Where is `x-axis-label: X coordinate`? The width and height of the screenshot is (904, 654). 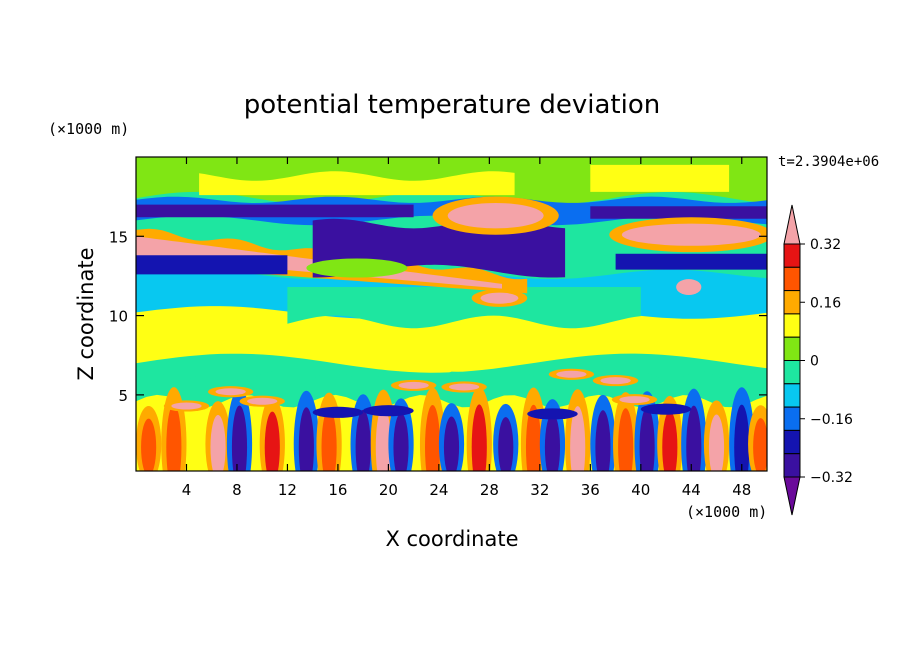 x-axis-label: X coordinate is located at coordinates (451, 539).